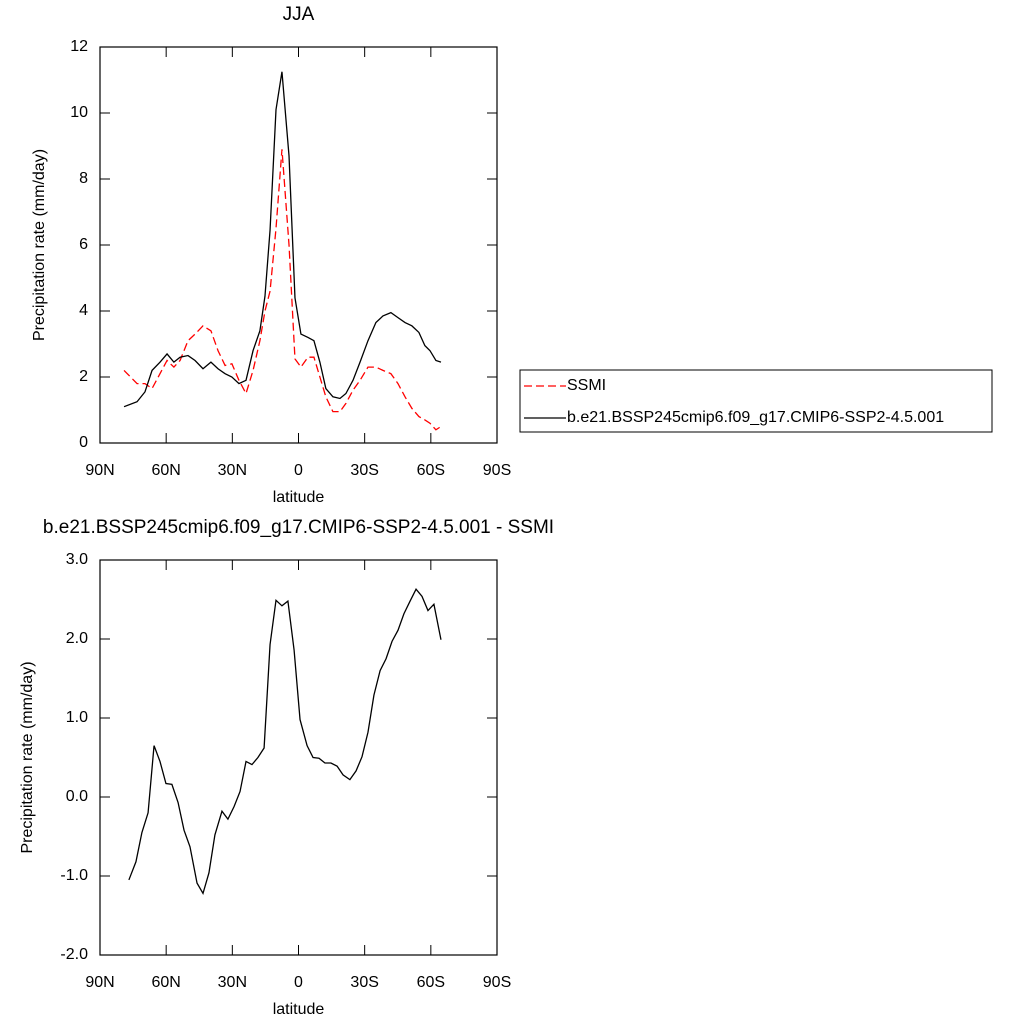  I want to click on y-tick-label: 10, so click(79, 112).